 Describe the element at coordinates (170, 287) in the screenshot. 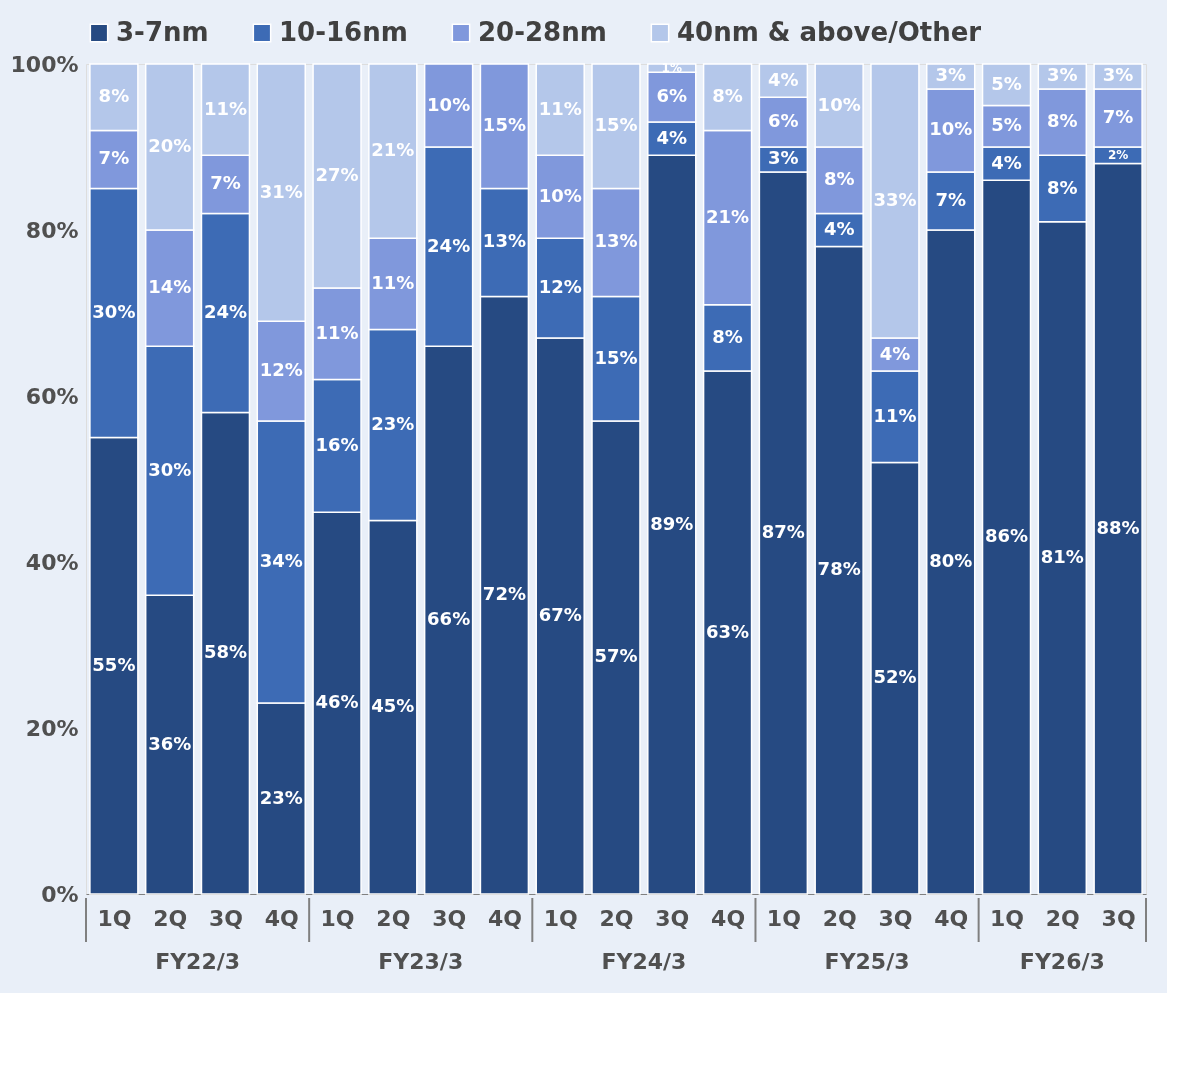

I see `data-label: 14%` at that location.